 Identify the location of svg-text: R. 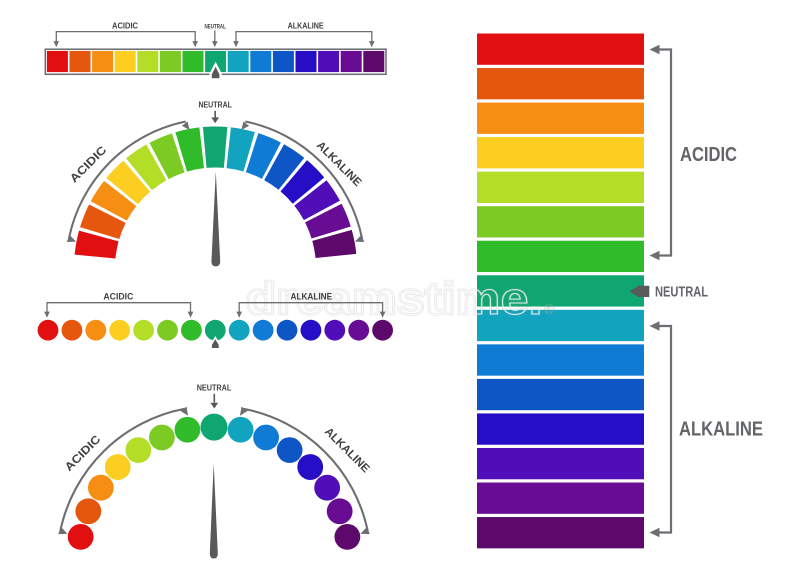
(549, 309).